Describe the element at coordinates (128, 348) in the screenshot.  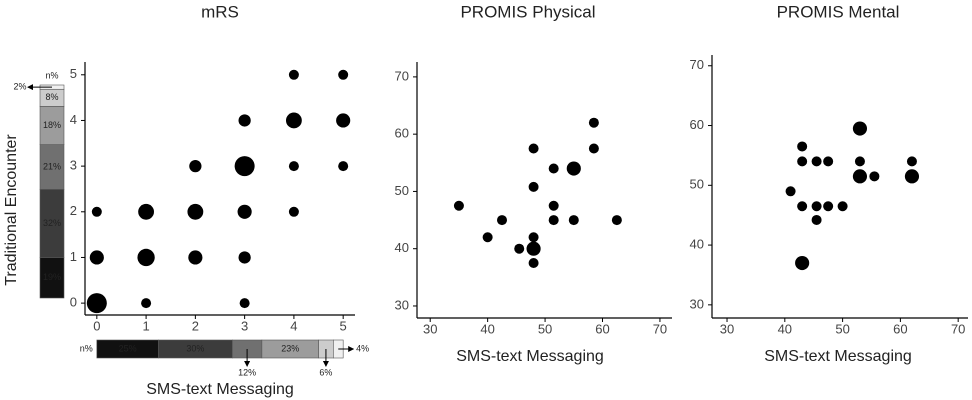
I see `x-margin-label: 25%` at that location.